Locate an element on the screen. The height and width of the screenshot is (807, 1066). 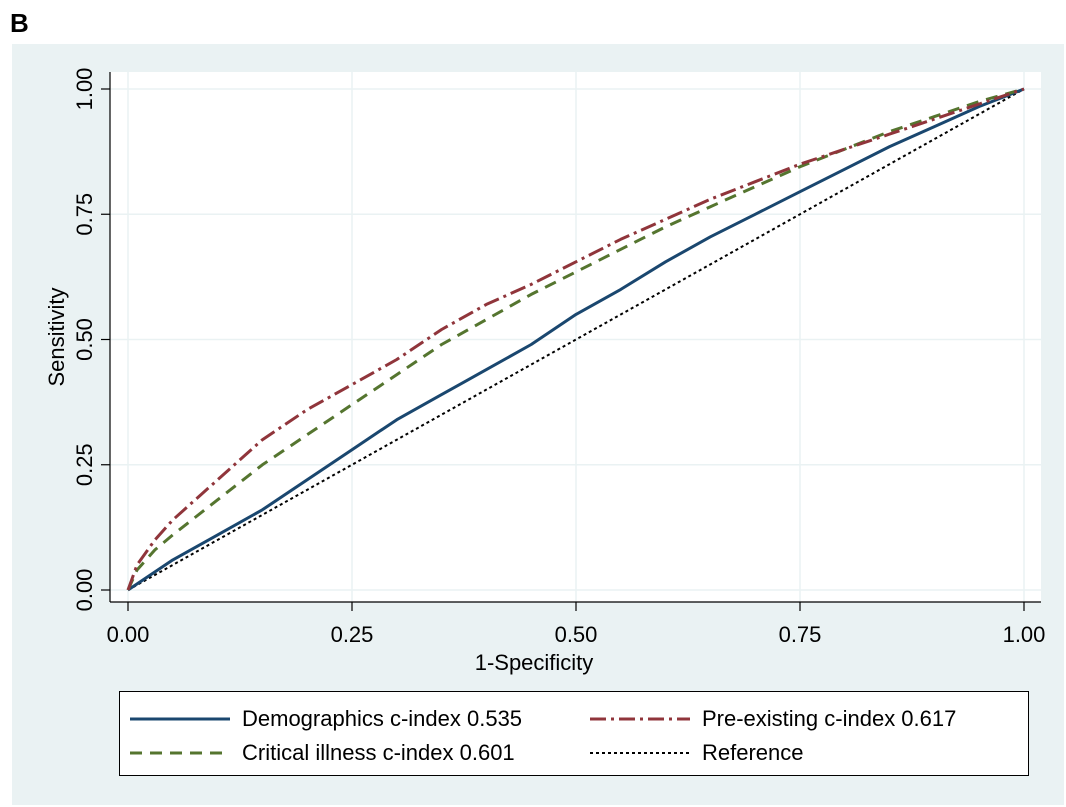
legend-label-reference: Reference is located at coordinates (753, 752).